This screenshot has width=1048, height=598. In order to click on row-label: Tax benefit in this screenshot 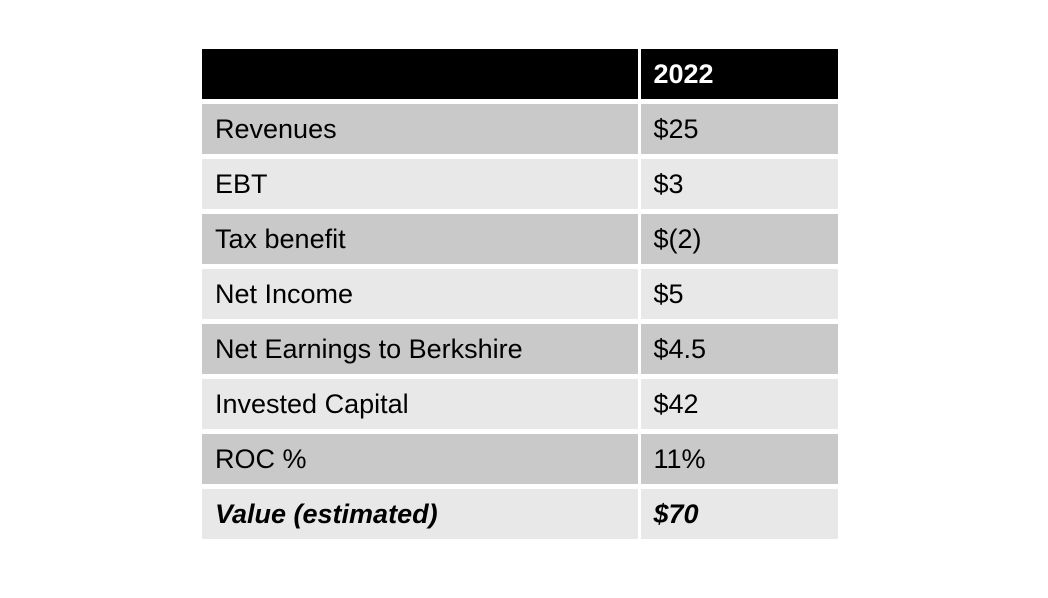, I will do `click(420, 239)`.